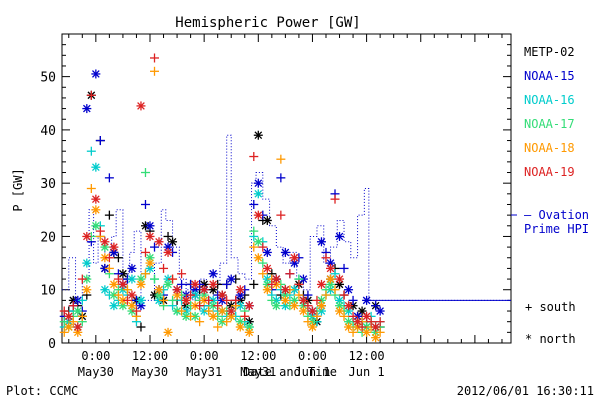  Describe the element at coordinates (290, 372) in the screenshot. I see `x-axis-label: Date and Time` at that location.